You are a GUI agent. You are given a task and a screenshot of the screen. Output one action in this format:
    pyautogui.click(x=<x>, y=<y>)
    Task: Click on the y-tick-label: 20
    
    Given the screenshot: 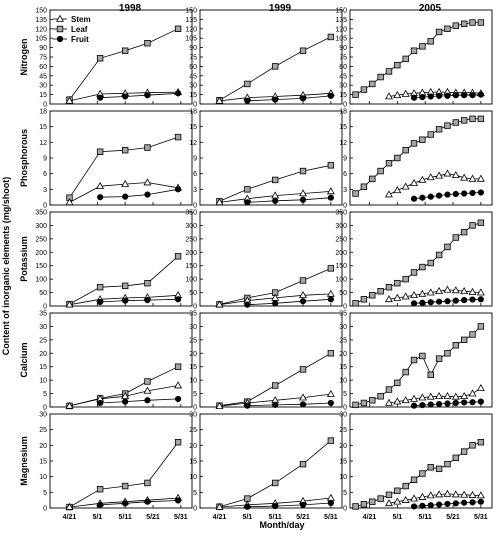 What is the action you would take?
    pyautogui.click(x=193, y=446)
    